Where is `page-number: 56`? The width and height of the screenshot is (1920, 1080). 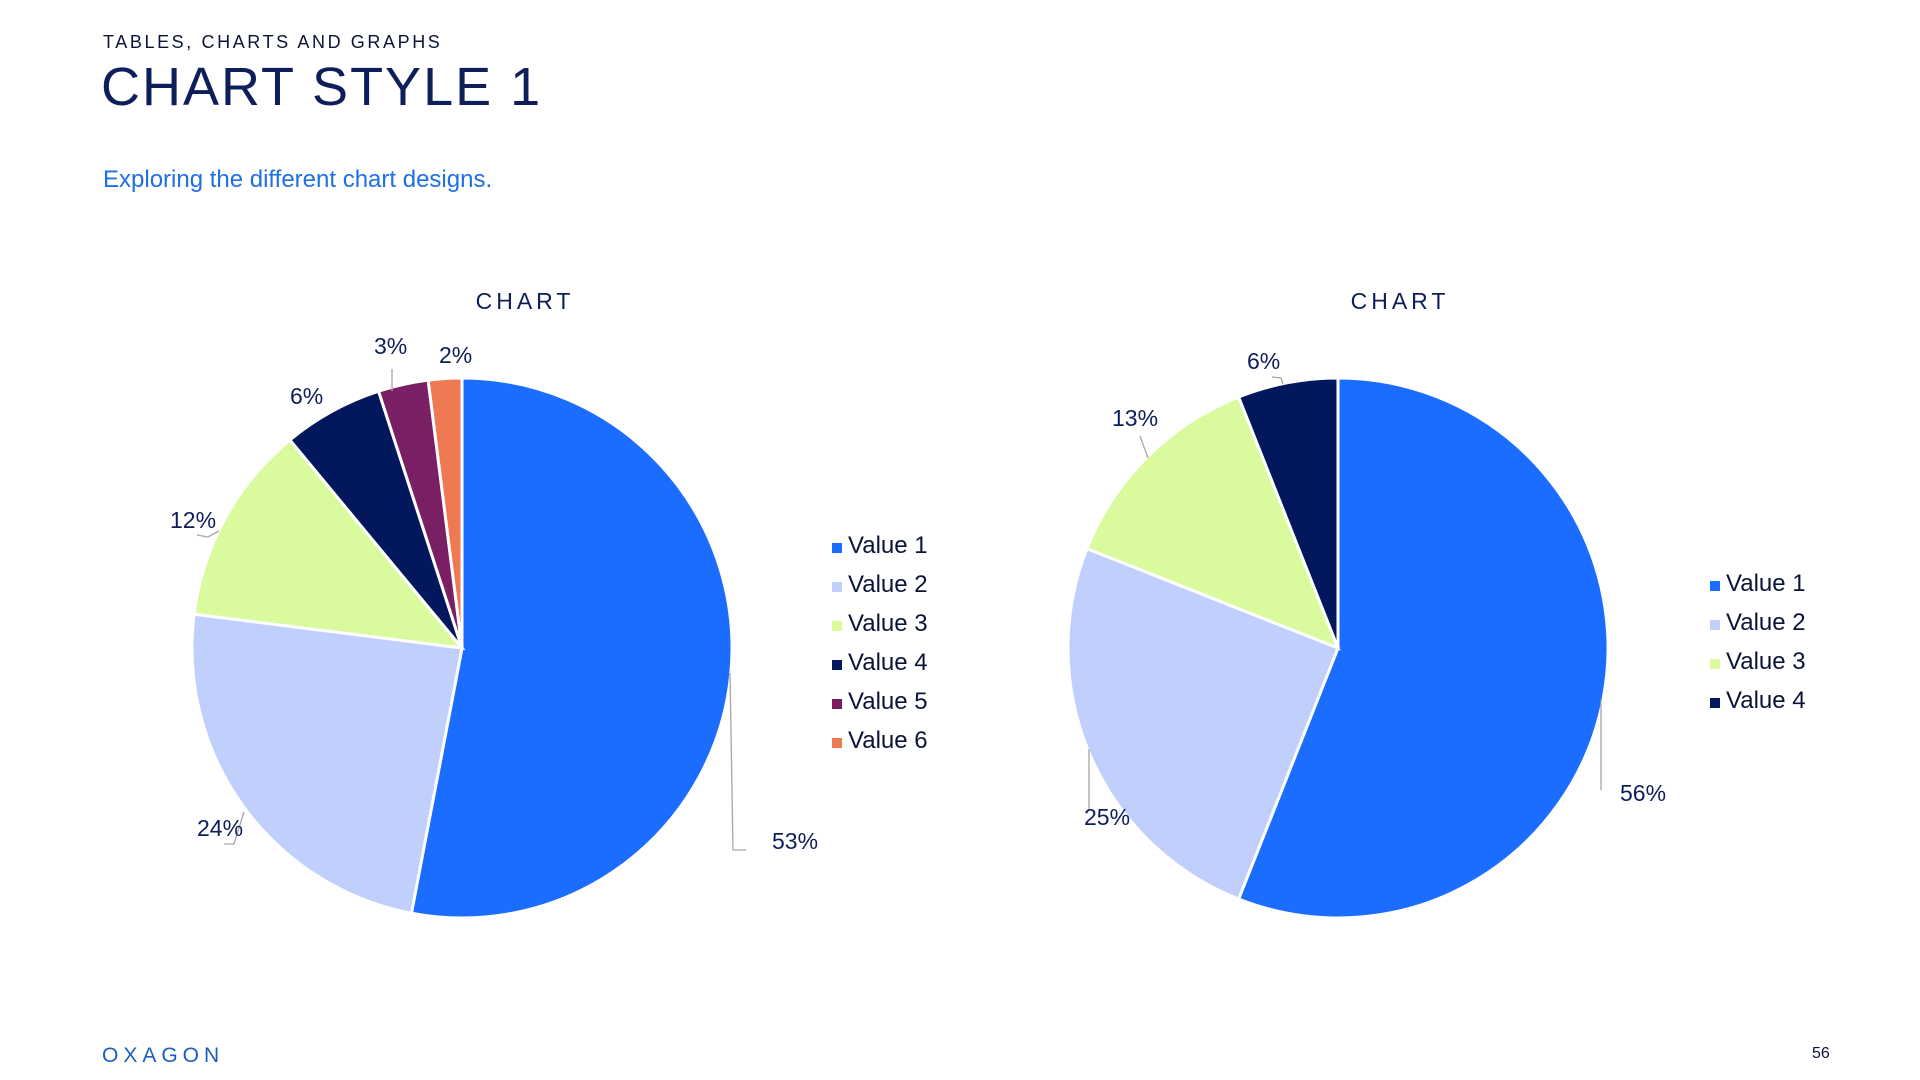 page-number: 56 is located at coordinates (1821, 1053).